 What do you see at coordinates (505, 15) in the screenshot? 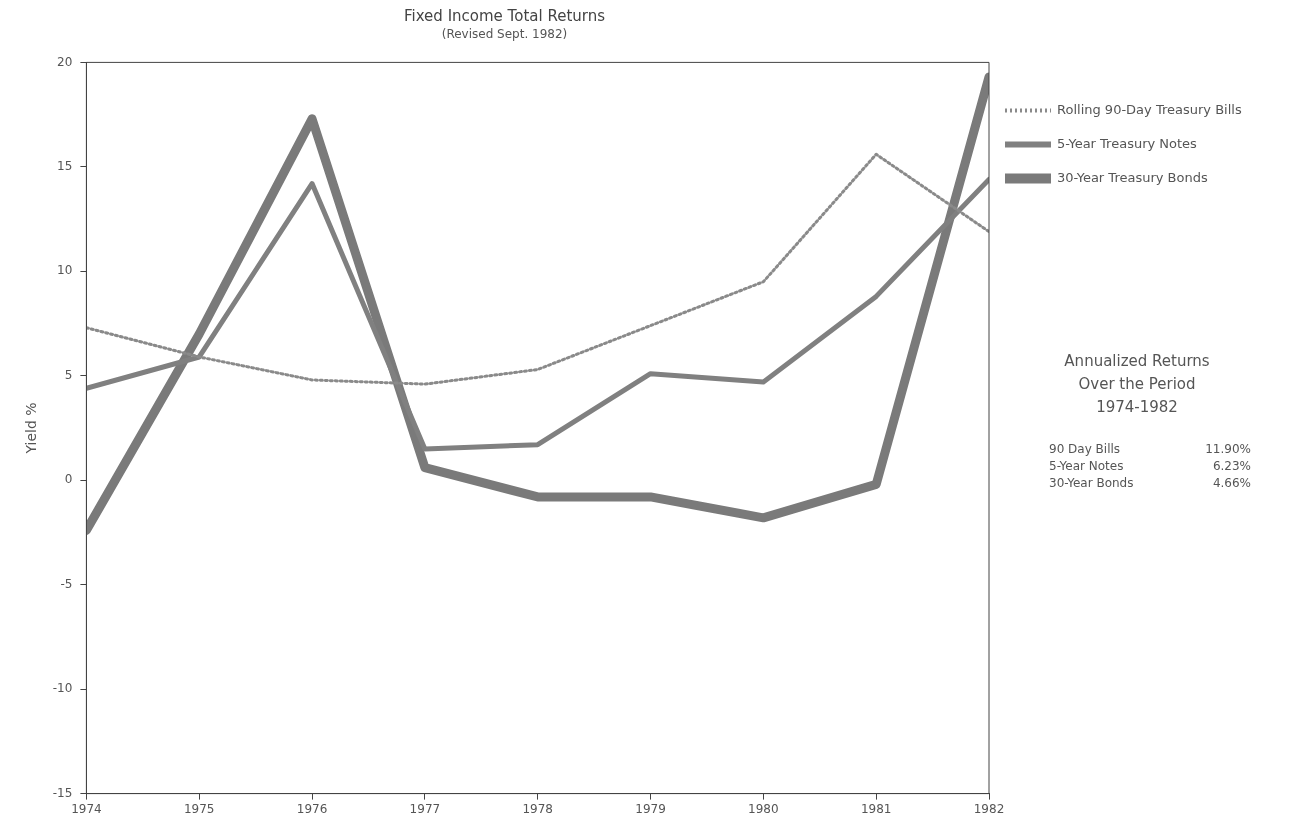
I see `chart-title: Fixed Income Total Returns` at bounding box center [505, 15].